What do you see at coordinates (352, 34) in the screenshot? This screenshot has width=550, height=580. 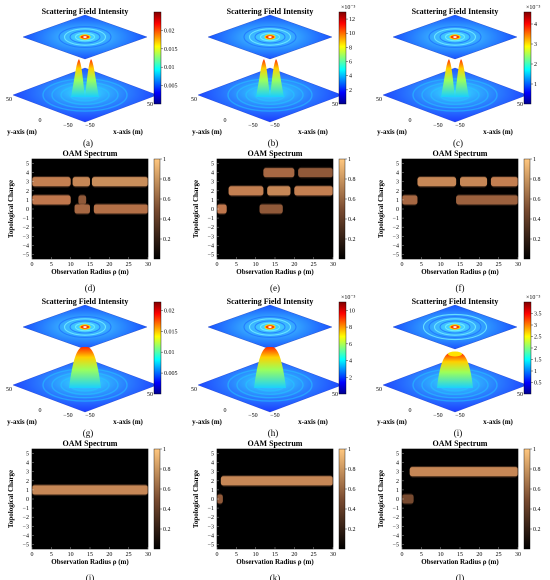 I see `colorbar-tick-label: 10` at bounding box center [352, 34].